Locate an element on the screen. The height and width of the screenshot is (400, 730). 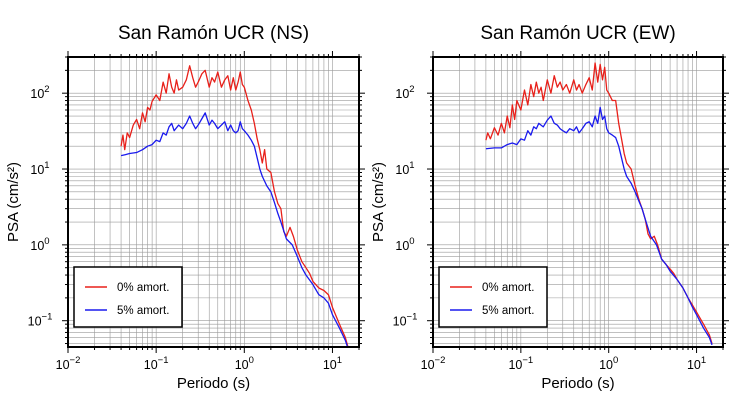
chart-title: San Ramón UCR (EW) is located at coordinates (577, 33).